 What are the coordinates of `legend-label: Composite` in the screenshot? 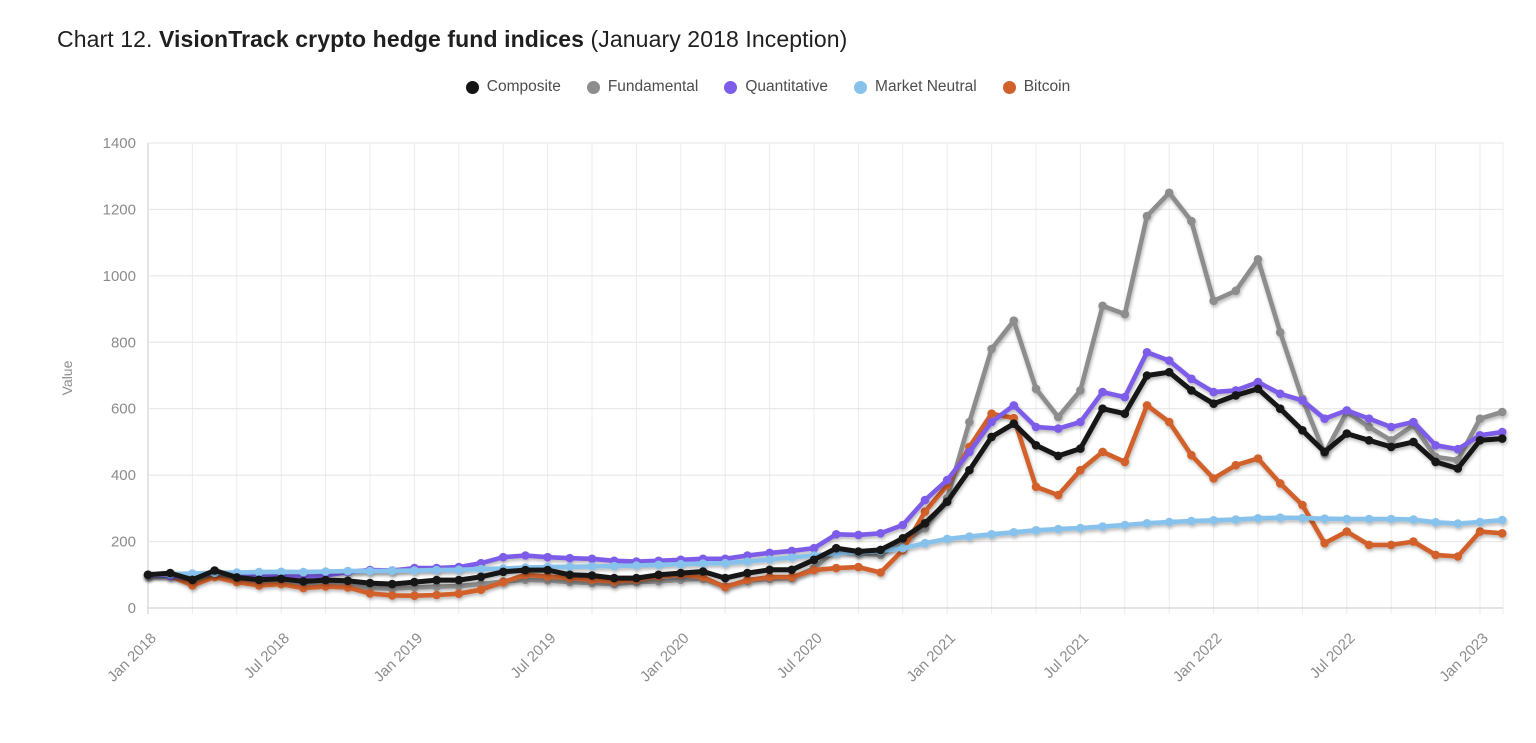 It's located at (523, 86).